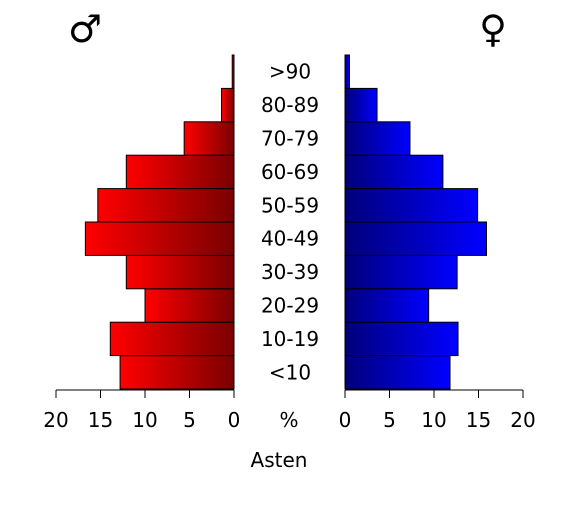 The width and height of the screenshot is (579, 512). I want to click on age-label-<10: <10, so click(290, 372).